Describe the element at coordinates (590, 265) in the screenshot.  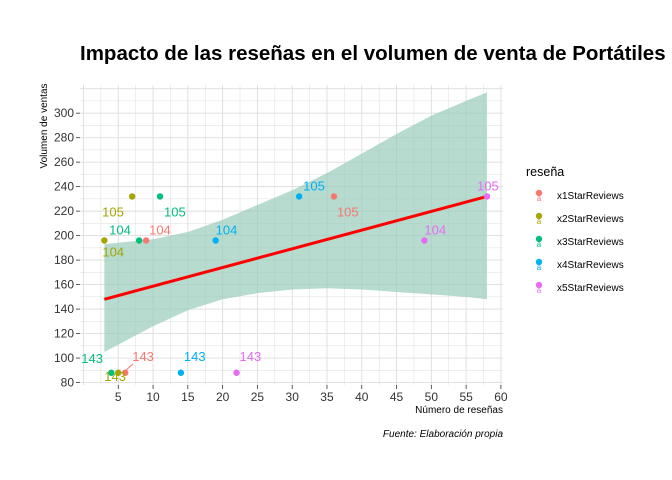
I see `legend-label: x4StarReviews` at that location.